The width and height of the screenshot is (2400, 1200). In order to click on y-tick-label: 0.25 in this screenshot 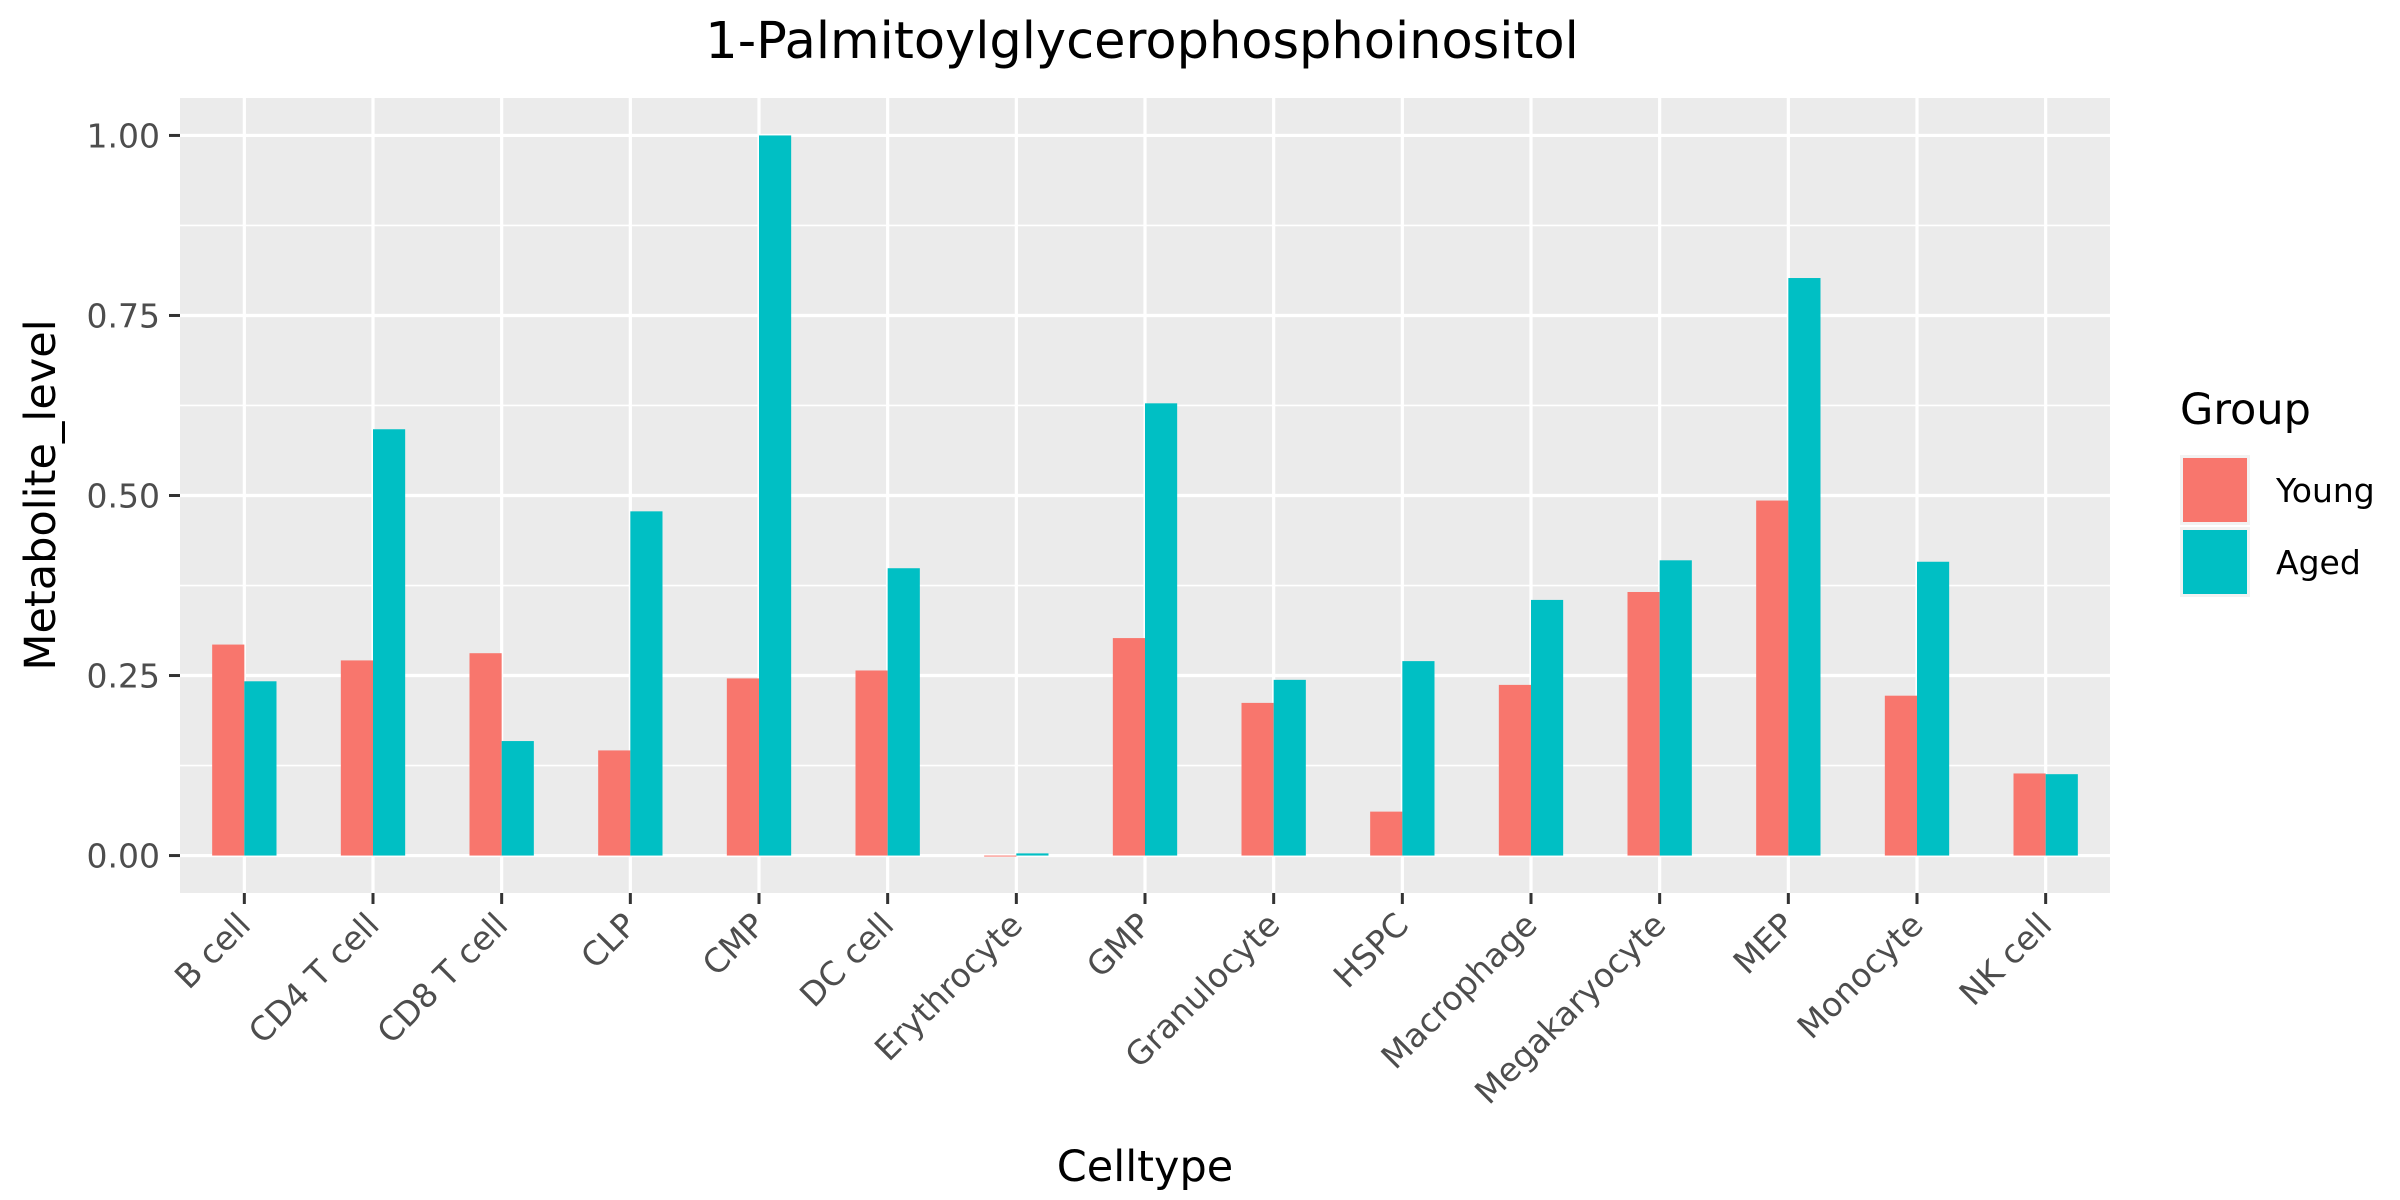, I will do `click(123, 676)`.